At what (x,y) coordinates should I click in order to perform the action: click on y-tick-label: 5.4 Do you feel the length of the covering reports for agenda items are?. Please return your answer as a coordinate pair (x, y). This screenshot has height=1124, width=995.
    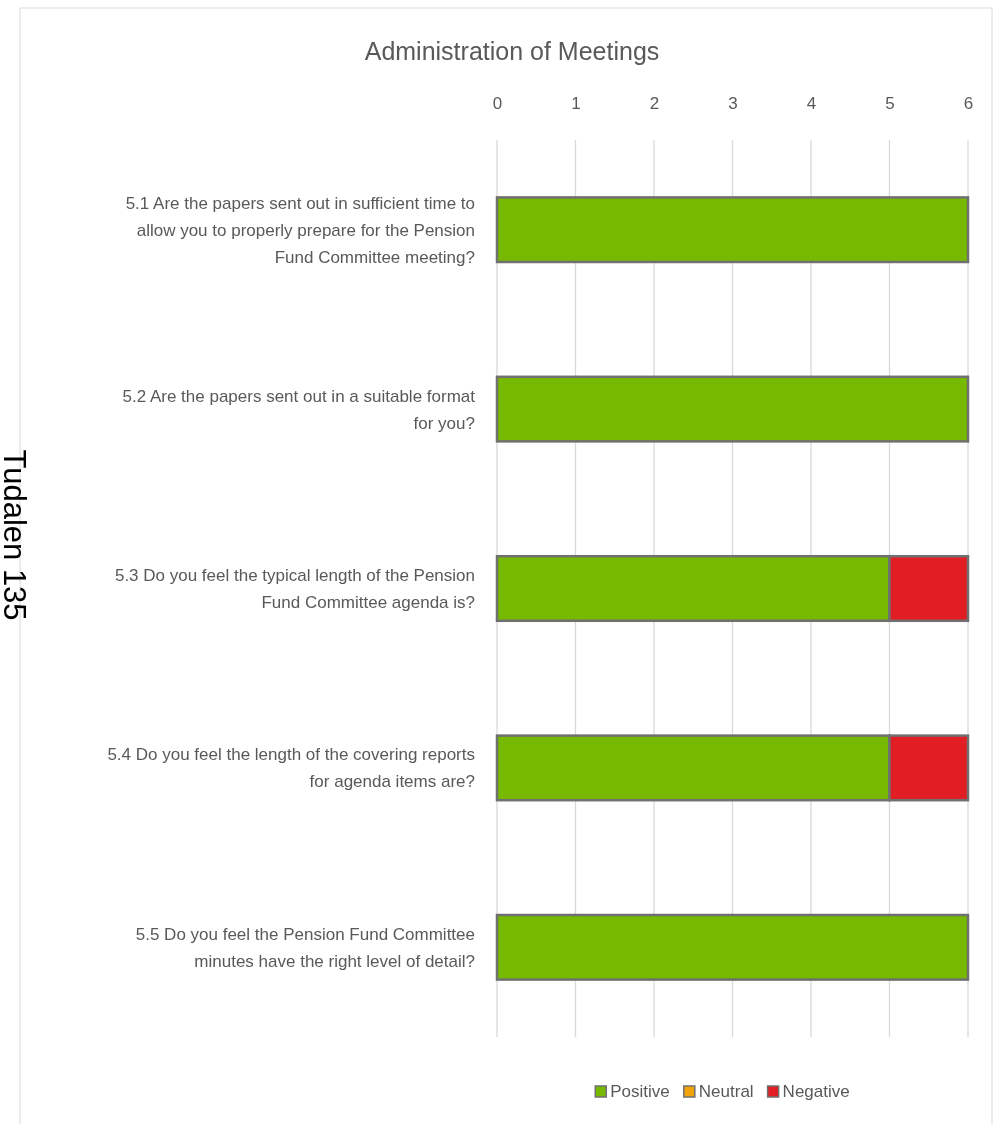
    Looking at the image, I should click on (291, 768).